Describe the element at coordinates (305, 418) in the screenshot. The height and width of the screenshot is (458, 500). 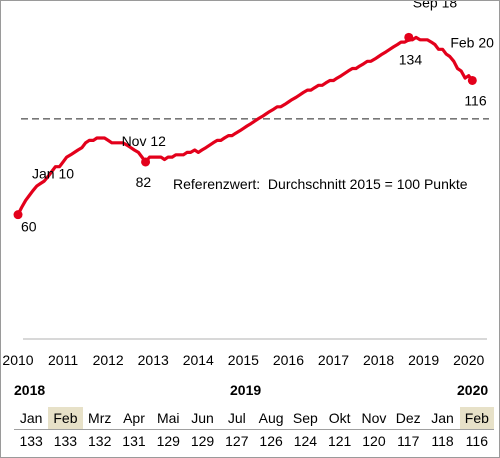
I see `month-cell: Sep` at that location.